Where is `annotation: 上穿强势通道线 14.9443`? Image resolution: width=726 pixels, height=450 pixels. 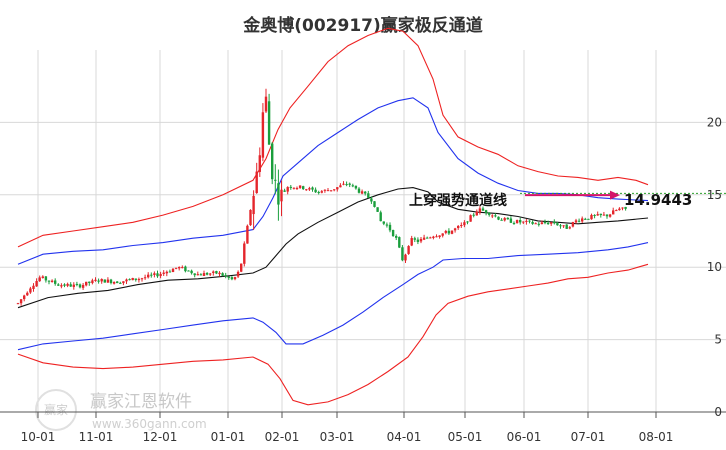
annotation: 上穿强势通道线 14.9443 is located at coordinates (550, 199).